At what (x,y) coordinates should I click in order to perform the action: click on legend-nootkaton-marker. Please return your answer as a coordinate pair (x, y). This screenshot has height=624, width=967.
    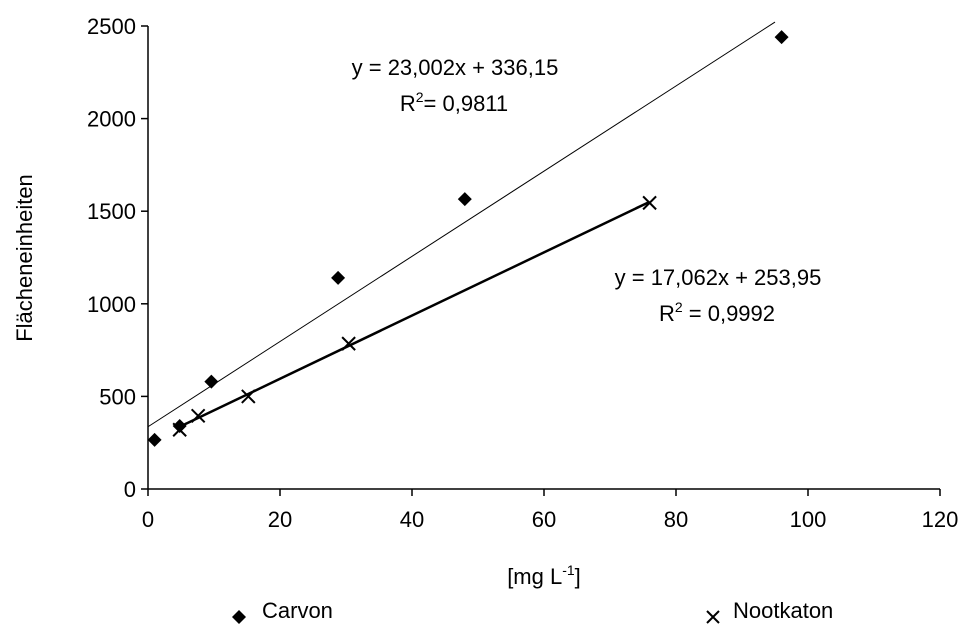
    Looking at the image, I should click on (713, 617).